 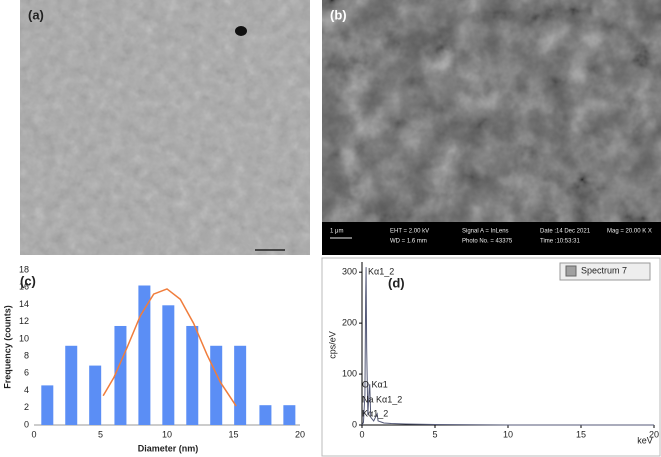 I want to click on x-axis-label: Diameter (nm), so click(x=168, y=448).